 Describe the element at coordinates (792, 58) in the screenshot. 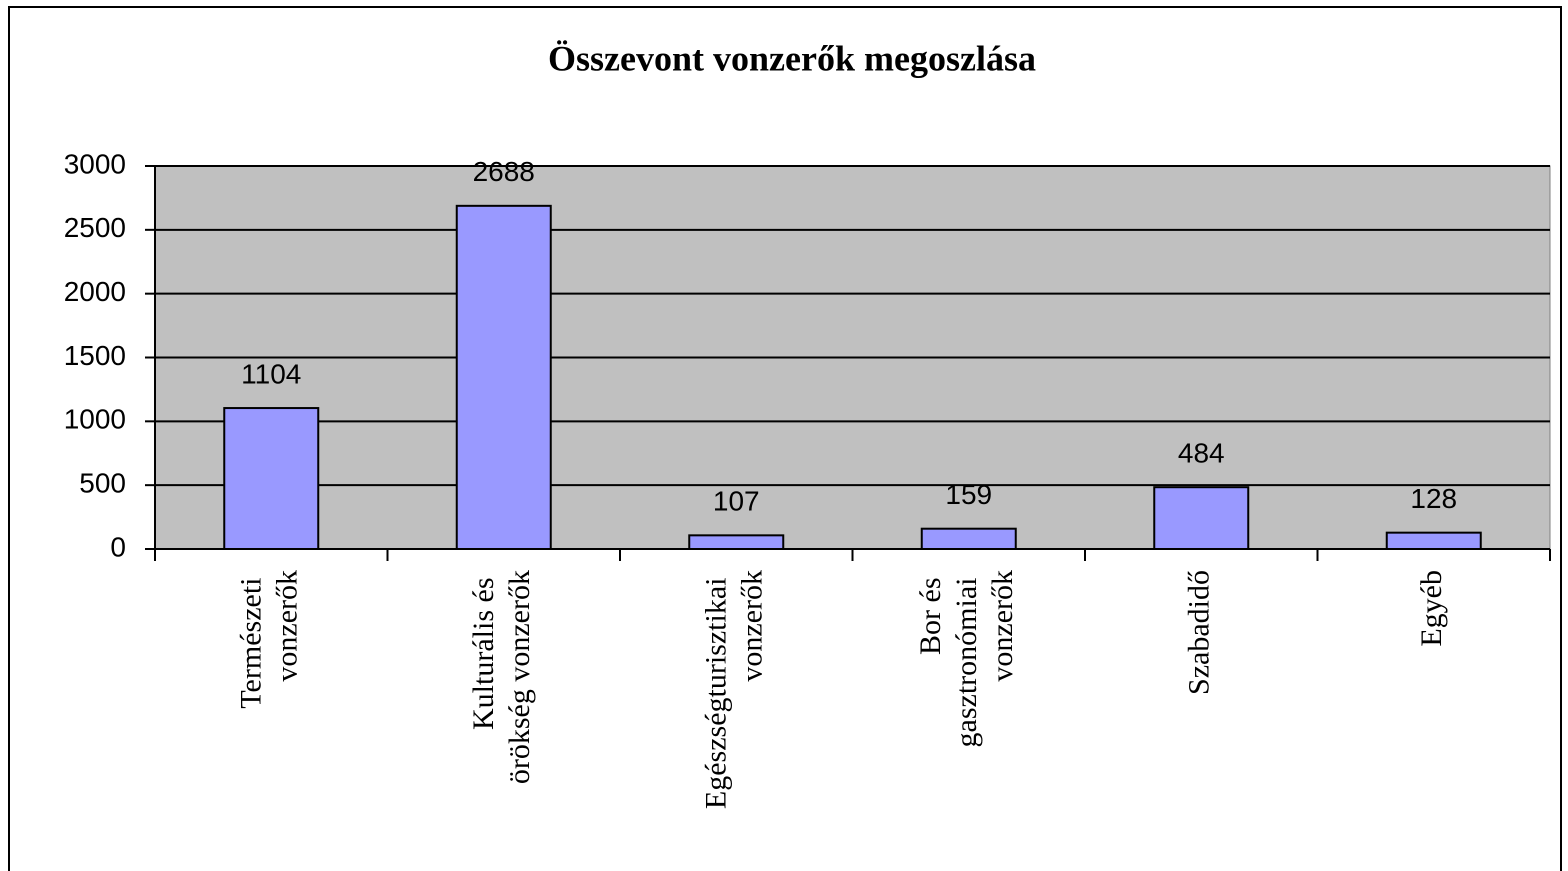

I see `chart-title: Összevont vonzerők megoszlása` at that location.